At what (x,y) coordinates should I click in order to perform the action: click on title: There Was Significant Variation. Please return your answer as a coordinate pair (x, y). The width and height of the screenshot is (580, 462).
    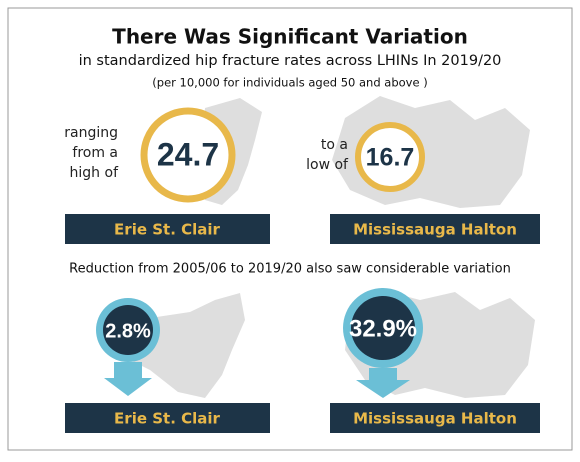
    Looking at the image, I should click on (290, 37).